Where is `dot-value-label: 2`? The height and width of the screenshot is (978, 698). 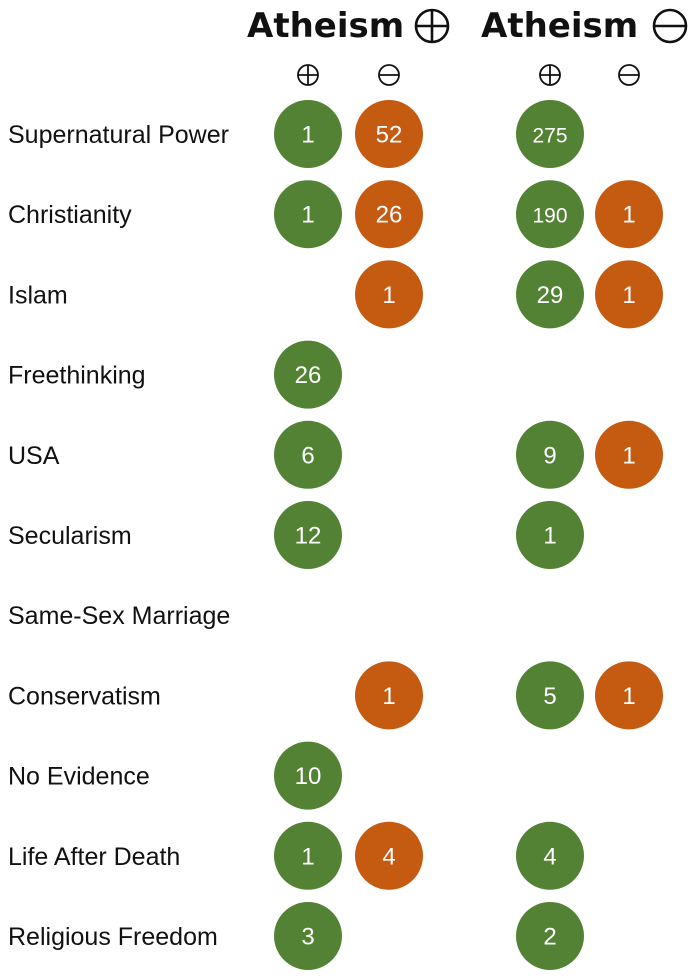
dot-value-label: 2 is located at coordinates (549, 937).